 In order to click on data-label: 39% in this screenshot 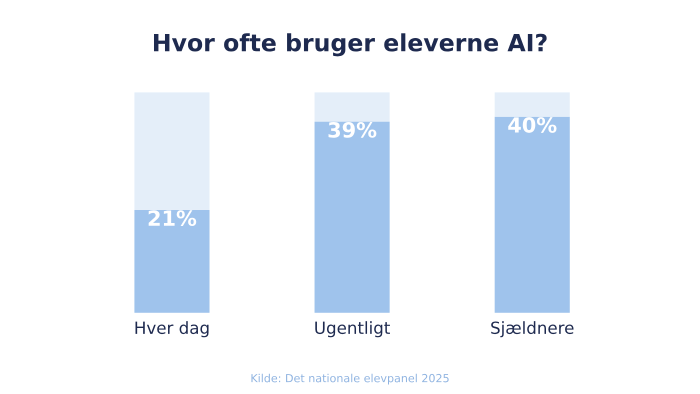, I will do `click(352, 130)`.